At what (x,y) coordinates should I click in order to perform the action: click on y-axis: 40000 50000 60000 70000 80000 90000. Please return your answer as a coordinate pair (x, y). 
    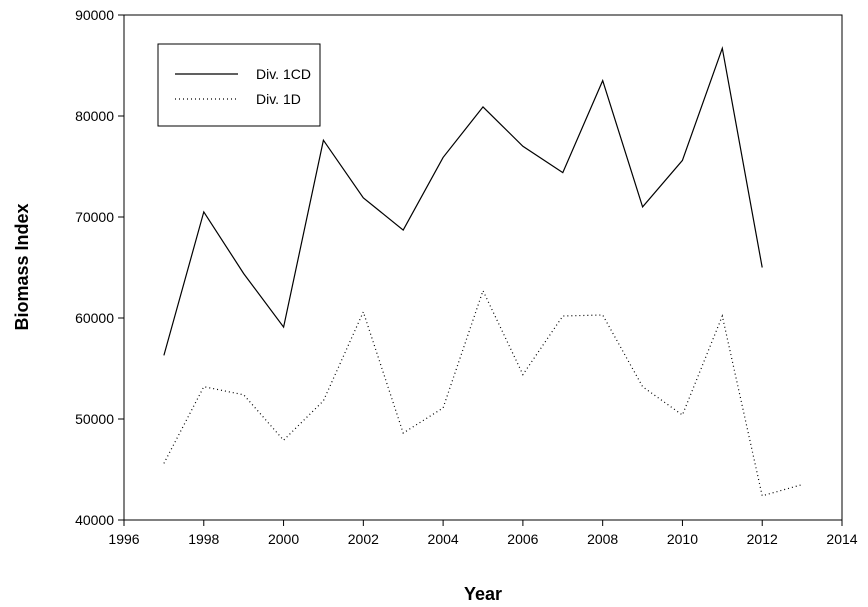
    Looking at the image, I should click on (99, 267).